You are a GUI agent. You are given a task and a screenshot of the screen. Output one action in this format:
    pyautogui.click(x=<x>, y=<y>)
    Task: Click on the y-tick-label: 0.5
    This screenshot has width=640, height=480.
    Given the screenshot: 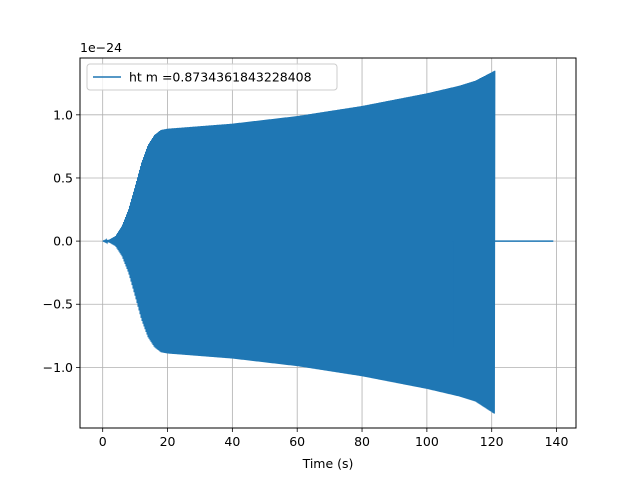 What is the action you would take?
    pyautogui.click(x=63, y=177)
    